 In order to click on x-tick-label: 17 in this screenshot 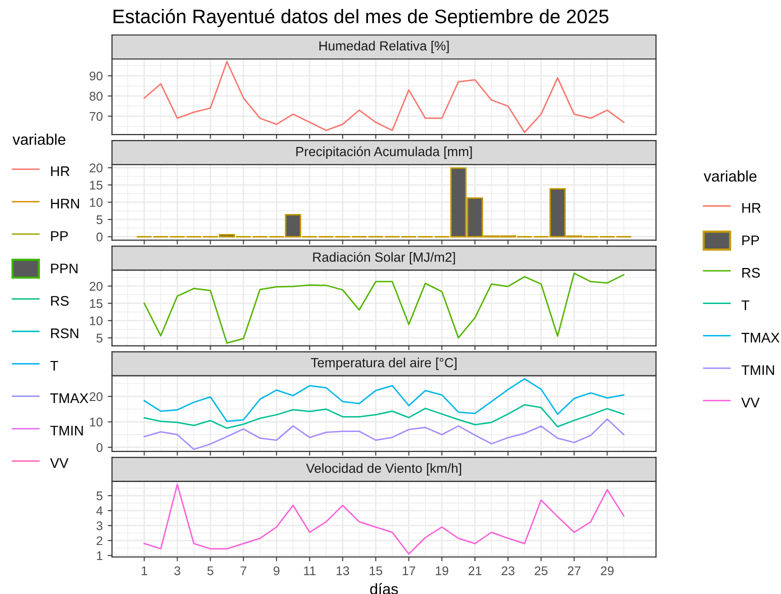, I will do `click(409, 571)`.